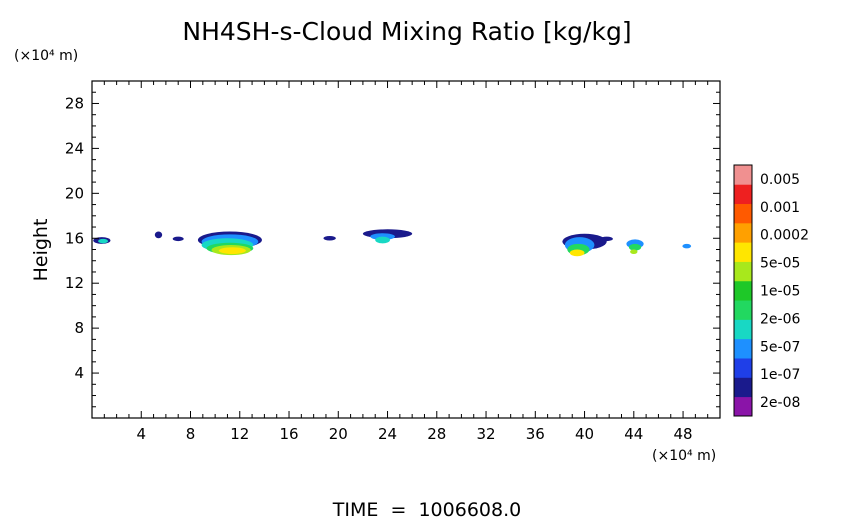 Image resolution: width=854 pixels, height=519 pixels. I want to click on x-tick-label: 16, so click(288, 434).